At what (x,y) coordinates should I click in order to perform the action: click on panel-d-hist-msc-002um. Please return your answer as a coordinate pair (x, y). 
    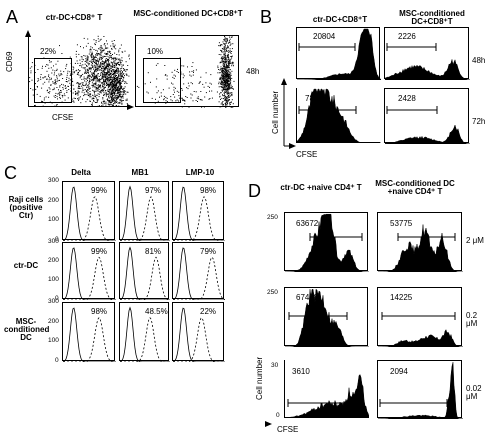
    Looking at the image, I should click on (420, 390).